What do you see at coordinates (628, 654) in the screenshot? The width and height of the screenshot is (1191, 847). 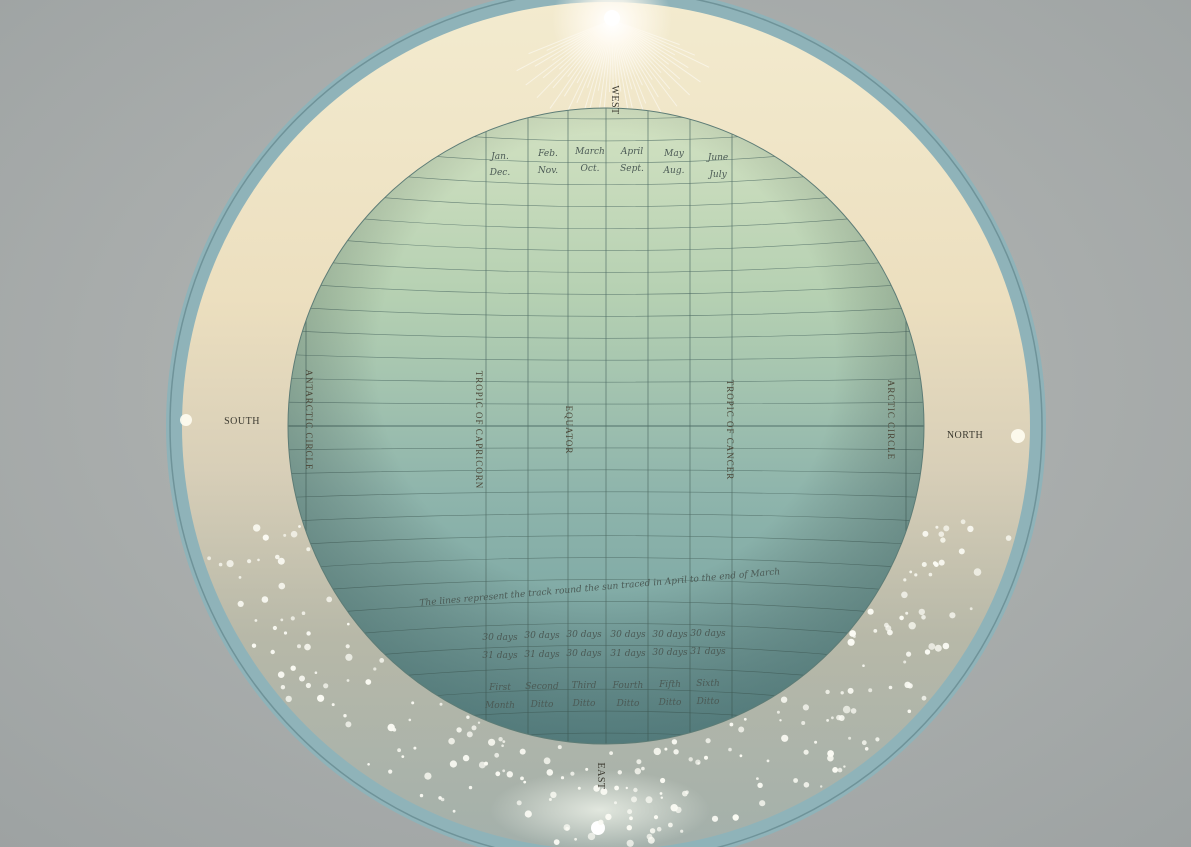 I see `bottom-table-cell: 31 days` at bounding box center [628, 654].